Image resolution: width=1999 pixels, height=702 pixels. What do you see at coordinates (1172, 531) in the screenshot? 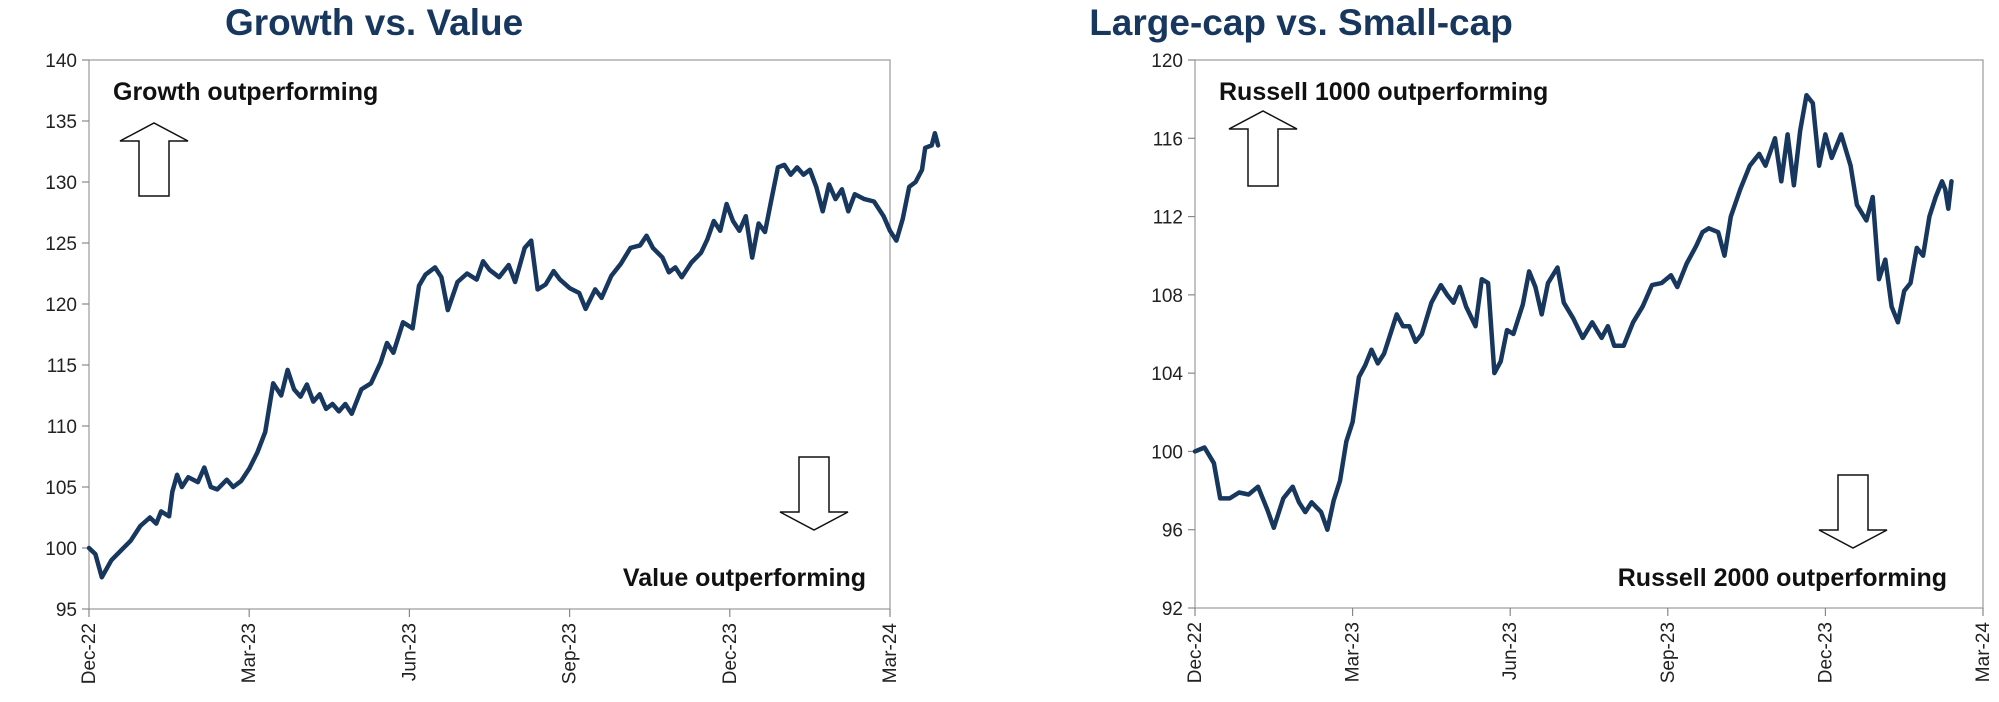
I see `y-tick-label: 96` at bounding box center [1172, 531].